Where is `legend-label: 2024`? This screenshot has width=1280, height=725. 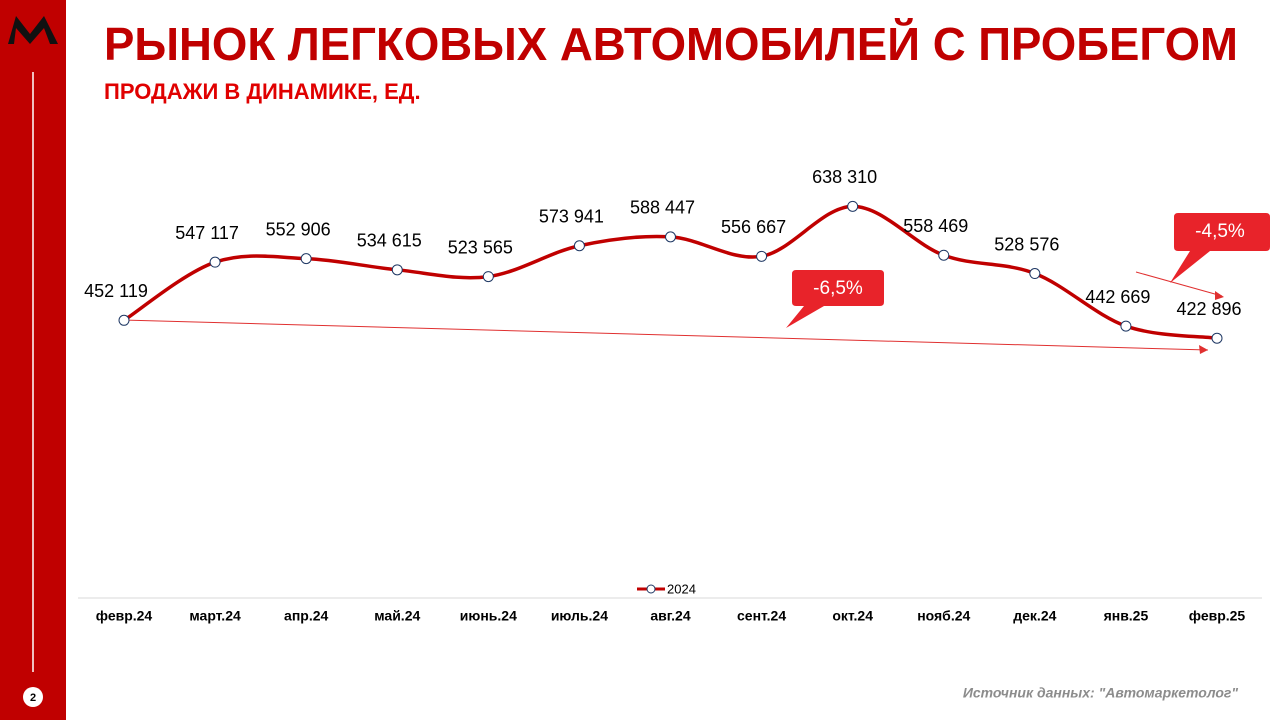 legend-label: 2024 is located at coordinates (681, 588).